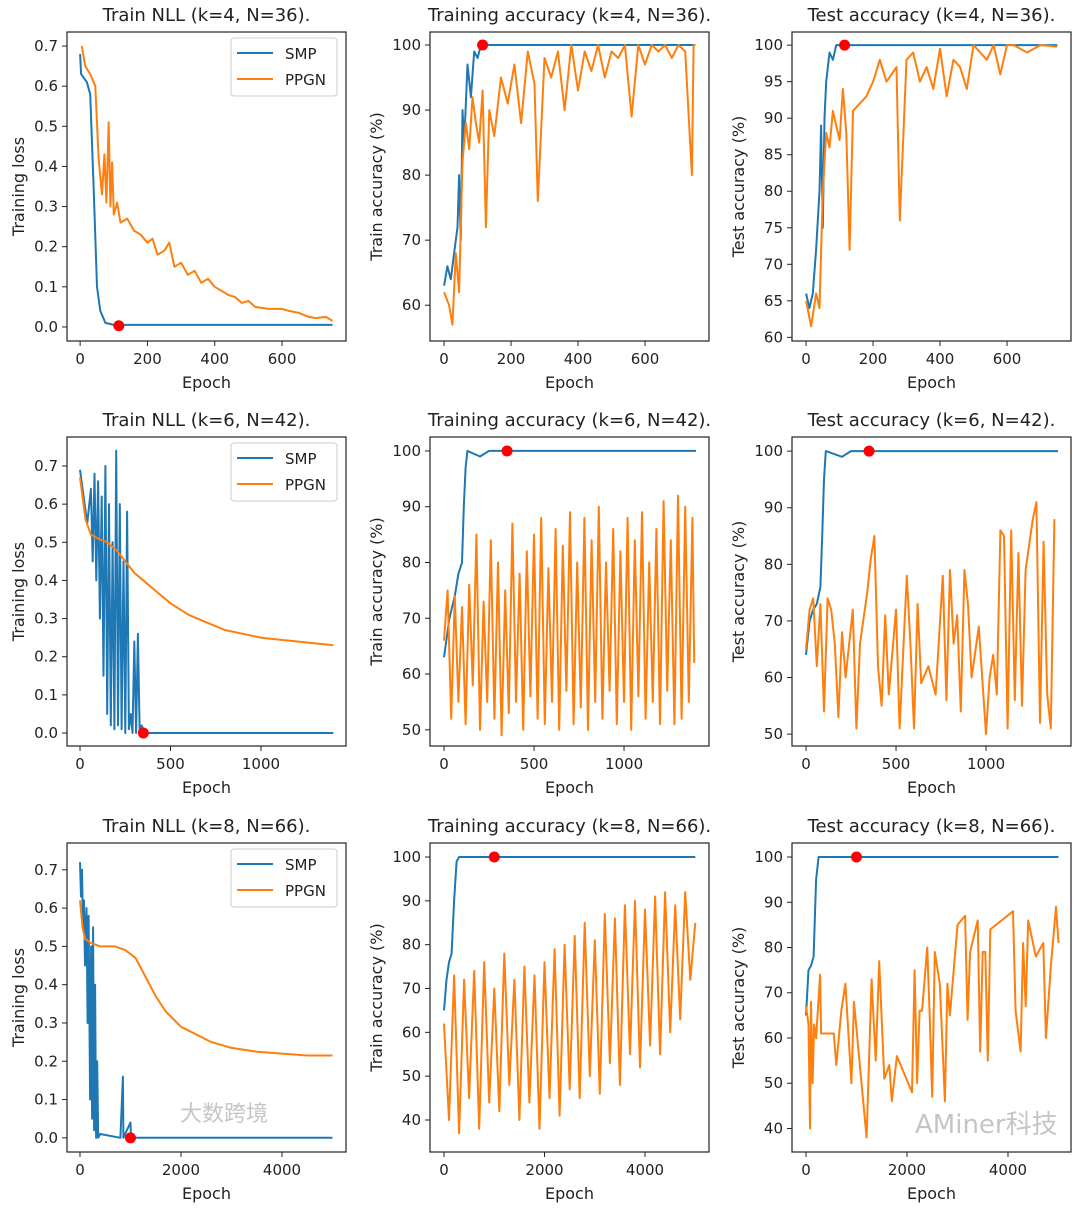 This screenshot has height=1211, width=1080. What do you see at coordinates (569, 15) in the screenshot?
I see `subplot-title: Training accuracy (k=4, N=36).` at bounding box center [569, 15].